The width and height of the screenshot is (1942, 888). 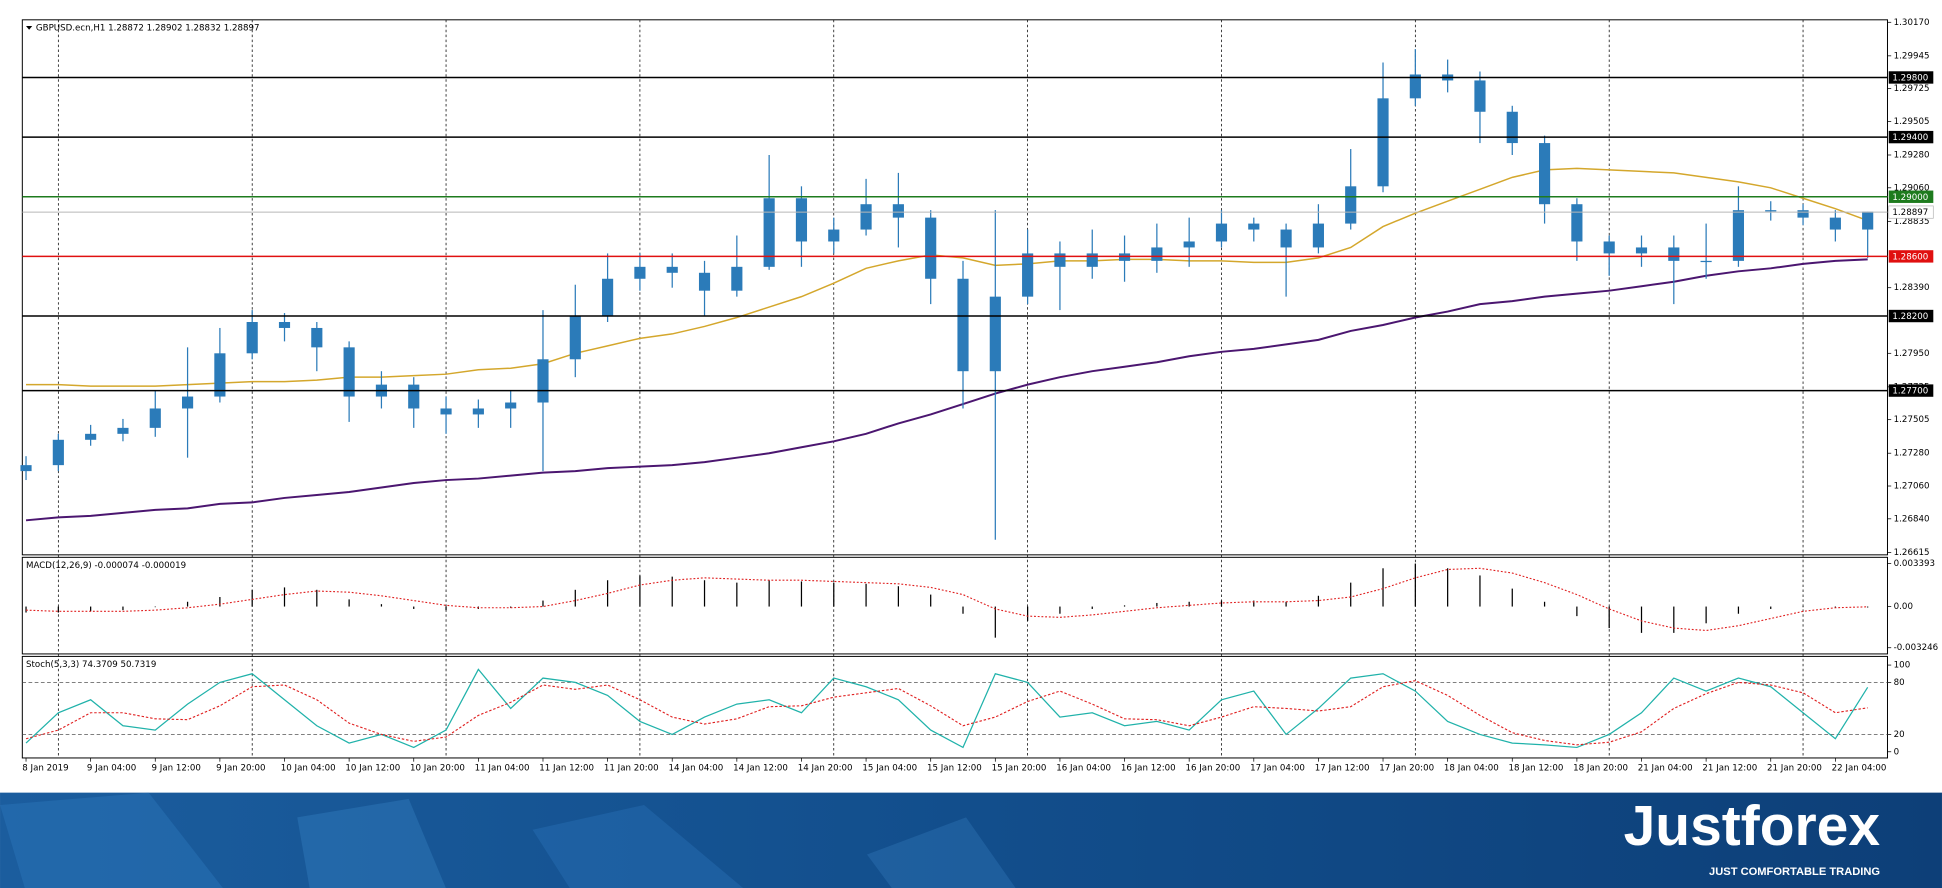 I want to click on y-tick-label: 1.29945, so click(x=1912, y=56).